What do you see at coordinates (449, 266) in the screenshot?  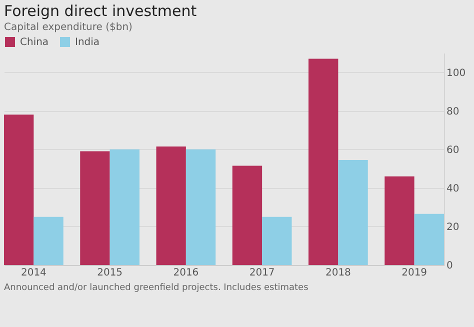 I see `y-tick-label: 0` at bounding box center [449, 266].